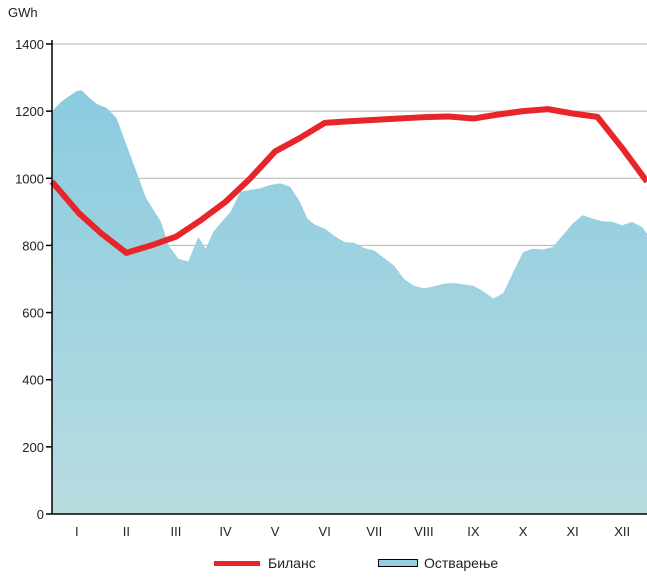 This screenshot has height=578, width=647. What do you see at coordinates (29, 44) in the screenshot?
I see `y-tick-label: 1400` at bounding box center [29, 44].